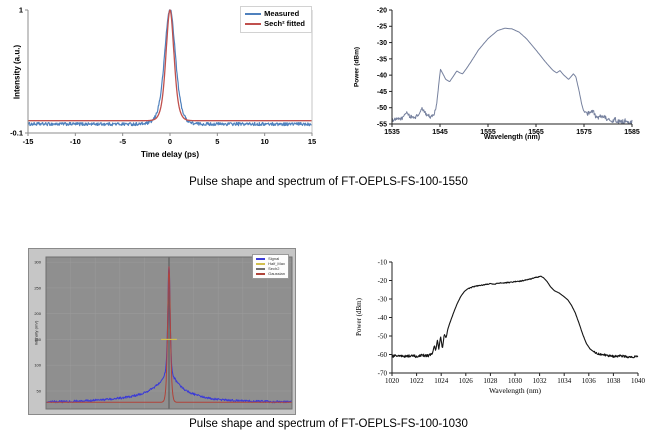 This screenshot has width=657, height=439. I want to click on legend-label: Sech2, so click(274, 268).